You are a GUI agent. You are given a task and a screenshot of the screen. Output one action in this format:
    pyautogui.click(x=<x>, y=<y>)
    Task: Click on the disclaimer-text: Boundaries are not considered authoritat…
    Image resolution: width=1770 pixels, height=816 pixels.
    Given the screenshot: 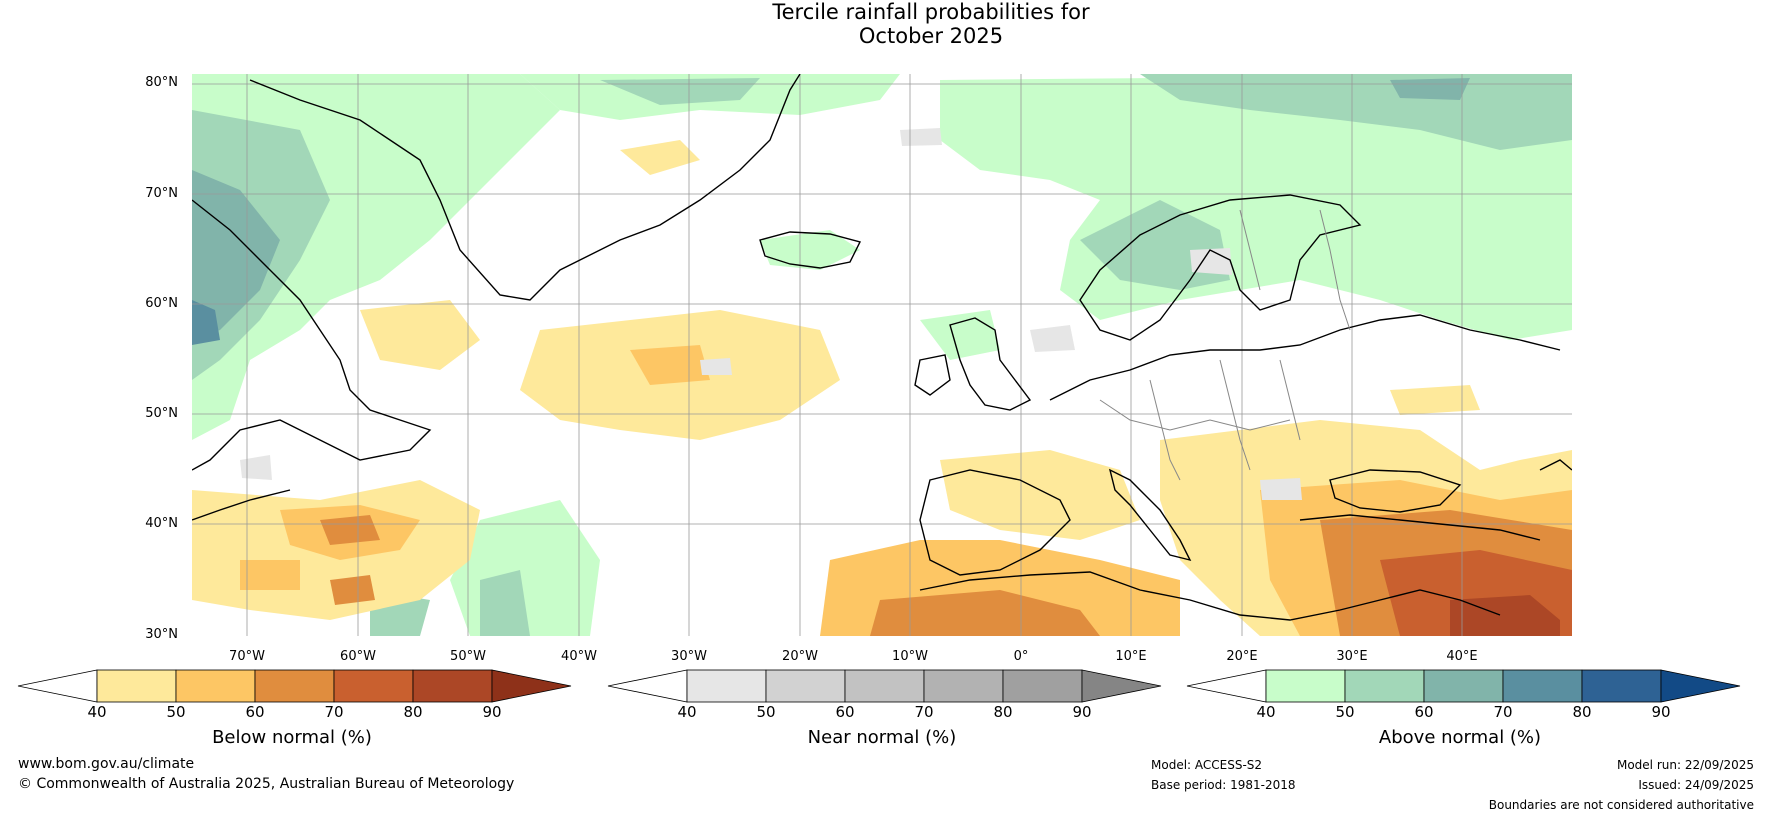 What is the action you would take?
    pyautogui.click(x=1621, y=805)
    